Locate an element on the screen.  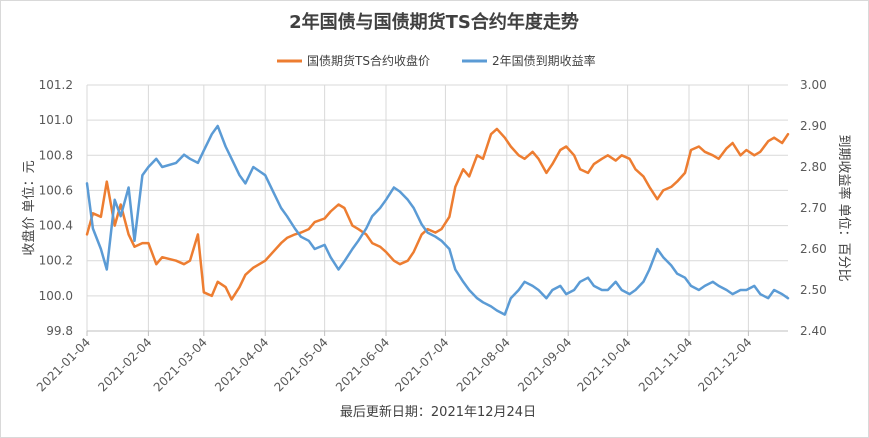
x-tick-label: 2021-03-04 is located at coordinates (180, 364).